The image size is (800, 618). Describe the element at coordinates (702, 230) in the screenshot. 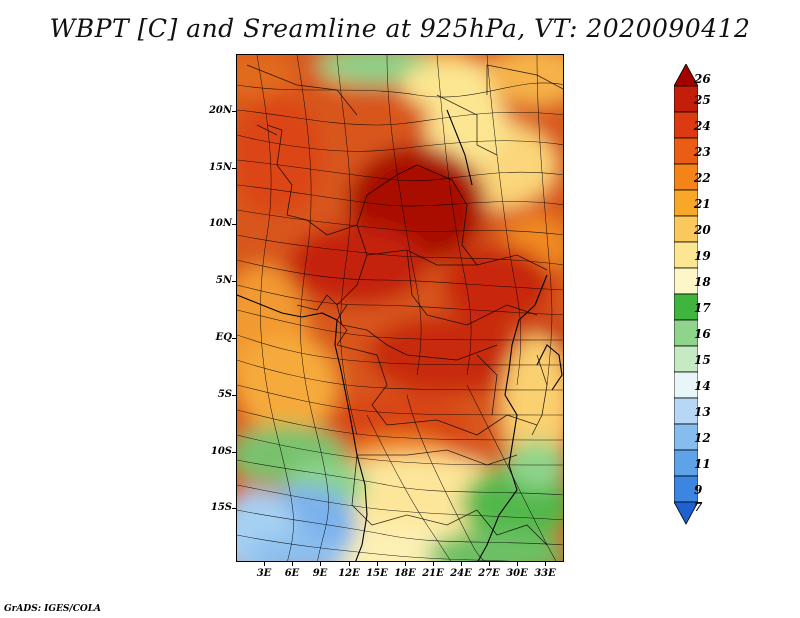

I see `colorbar-label: 20` at that location.